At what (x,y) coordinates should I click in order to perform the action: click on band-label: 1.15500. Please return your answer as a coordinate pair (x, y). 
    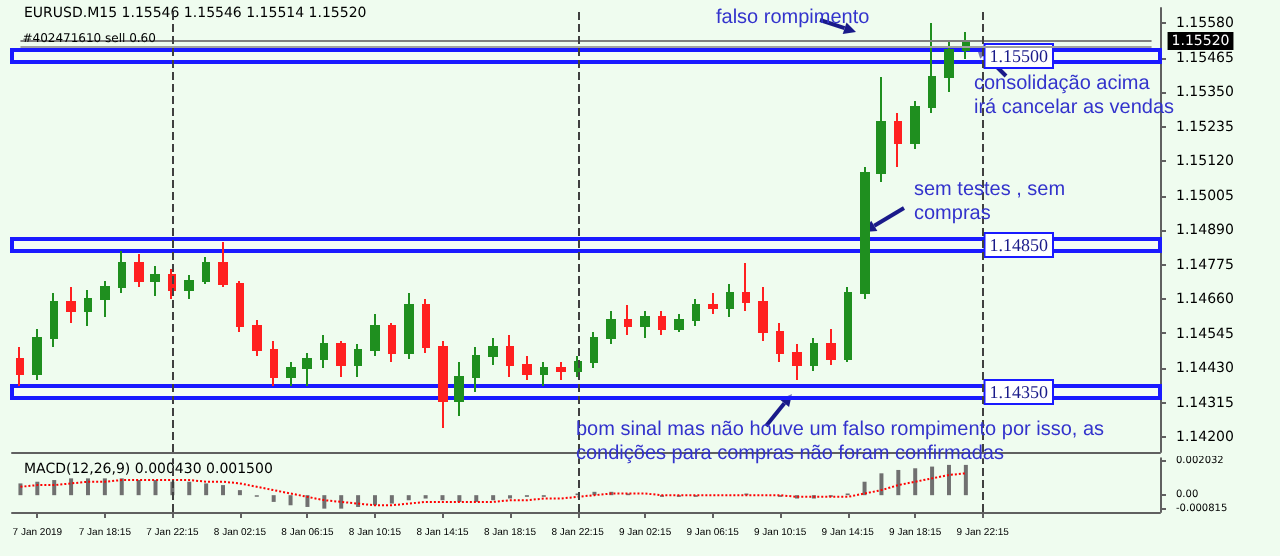
    Looking at the image, I should click on (1019, 56).